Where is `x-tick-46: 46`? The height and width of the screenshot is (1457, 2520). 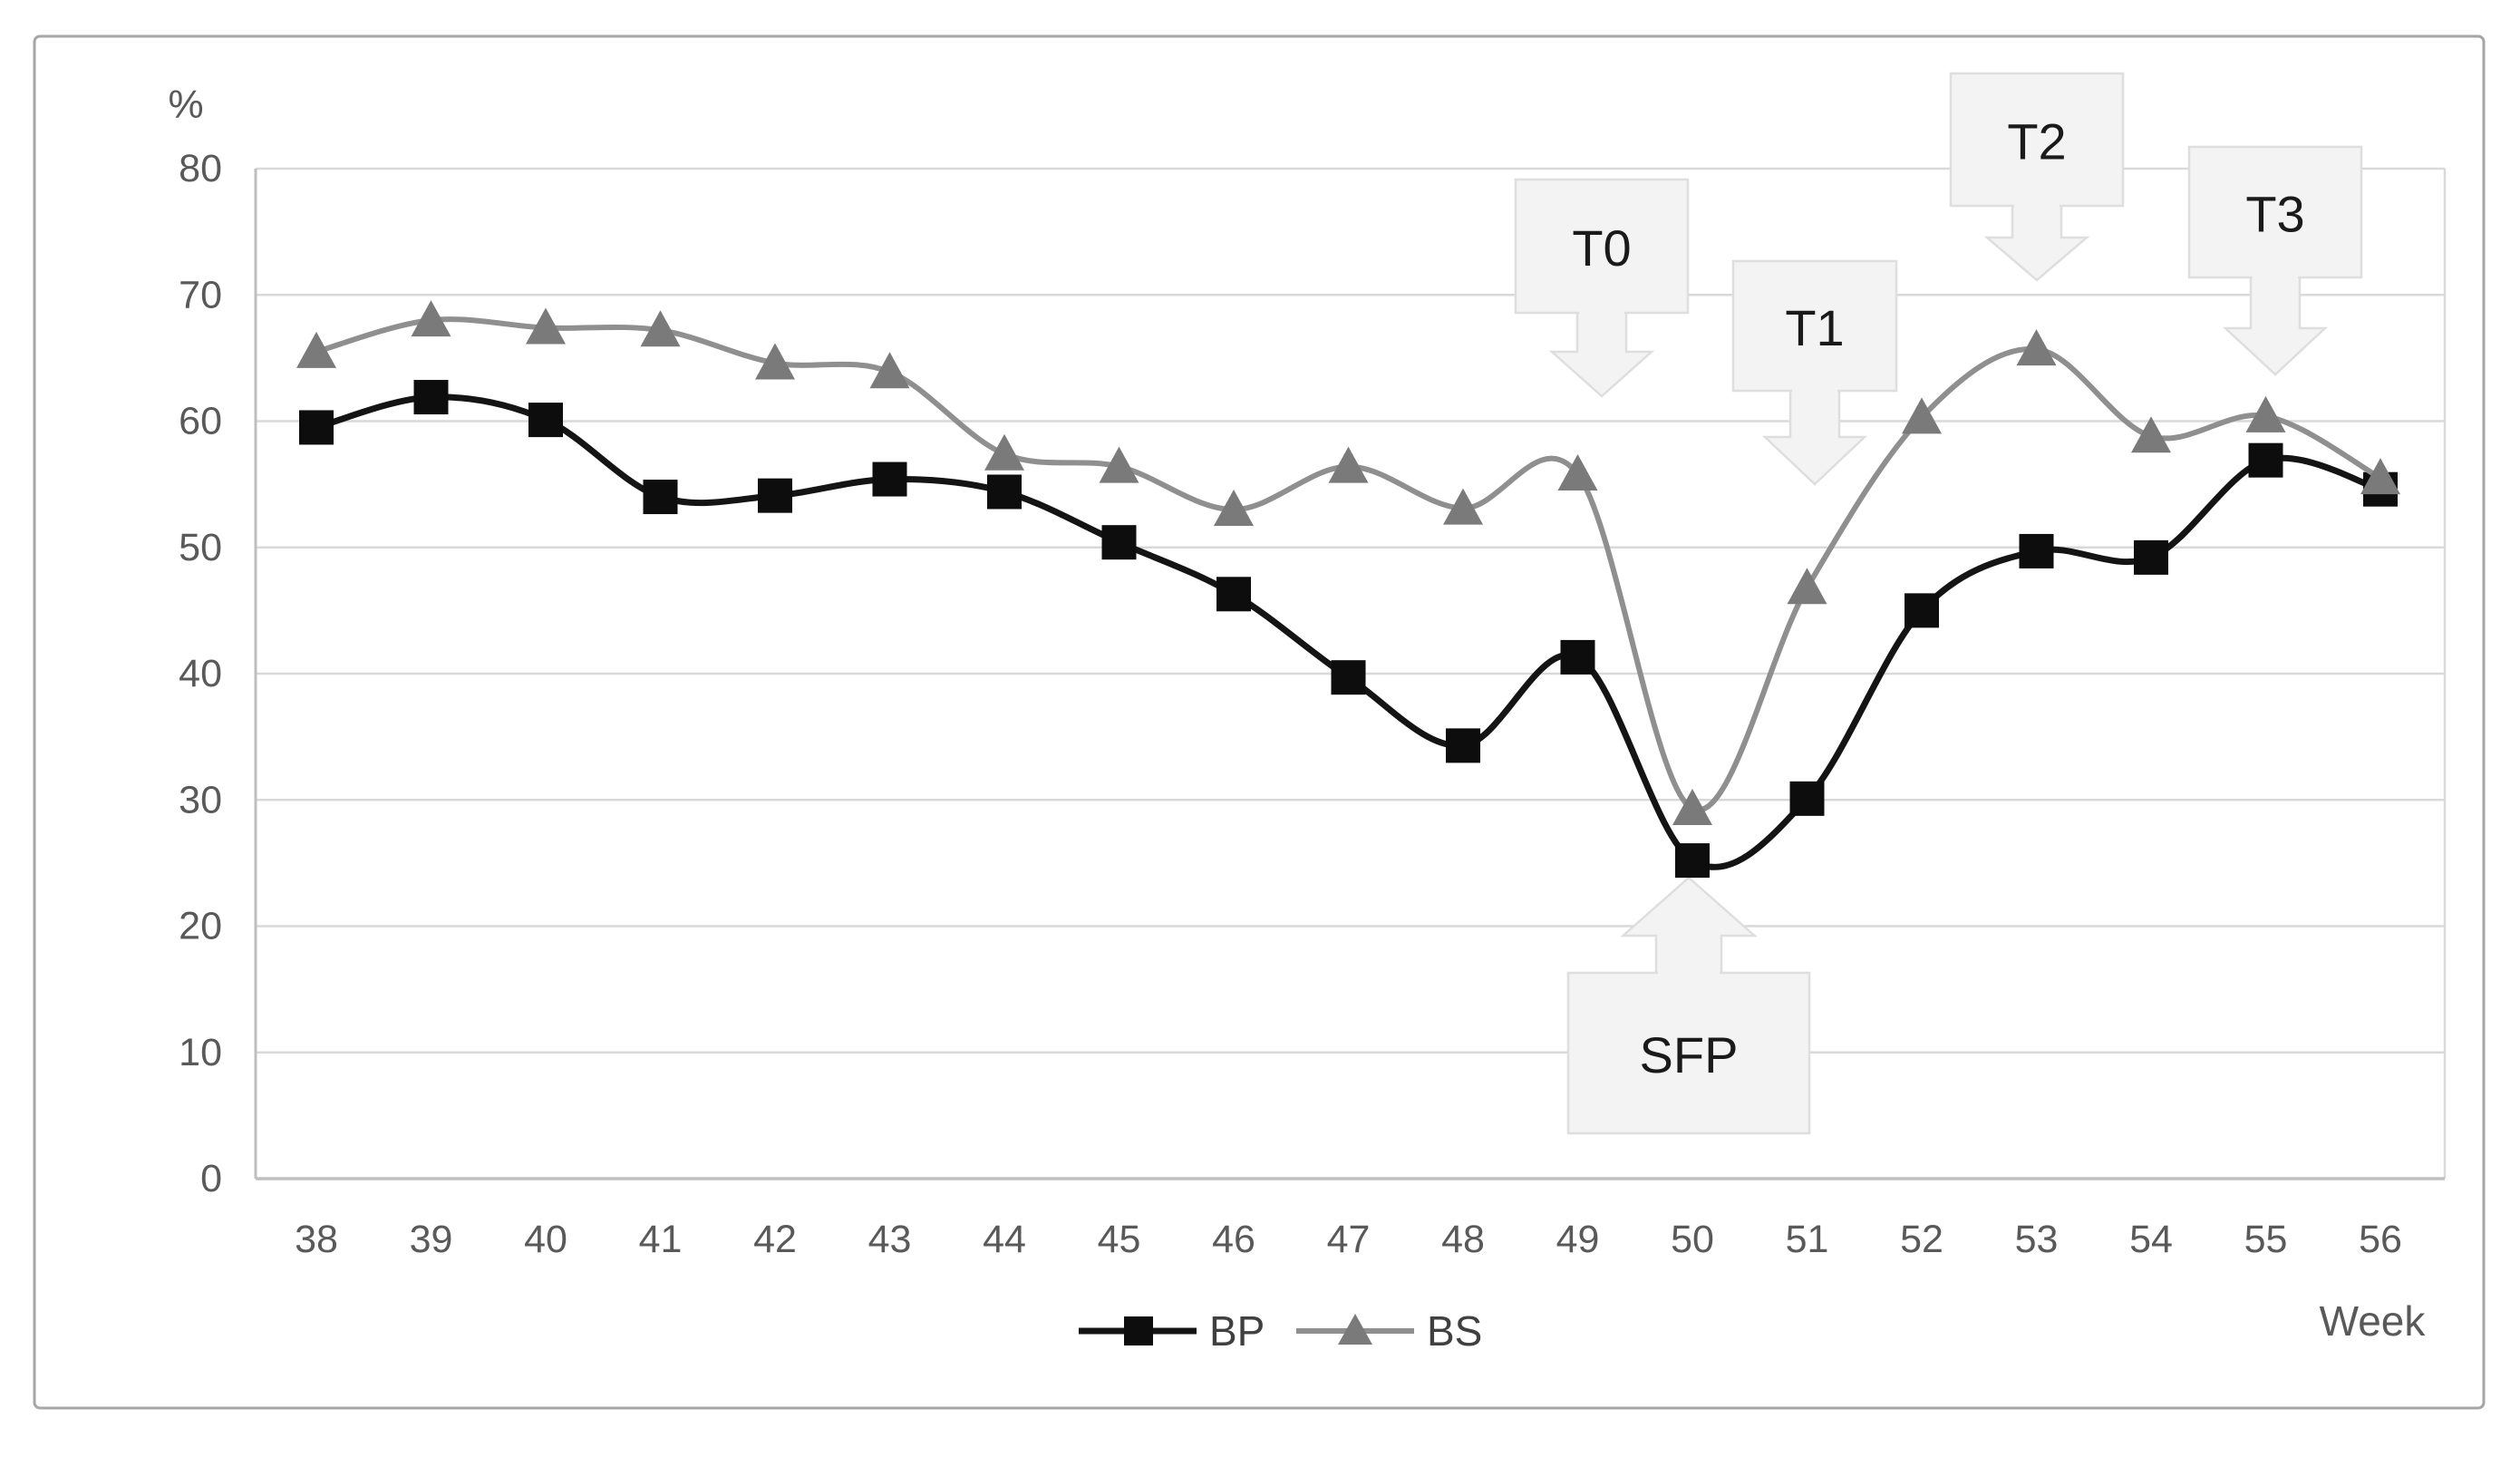
x-tick-46: 46 is located at coordinates (1233, 1239).